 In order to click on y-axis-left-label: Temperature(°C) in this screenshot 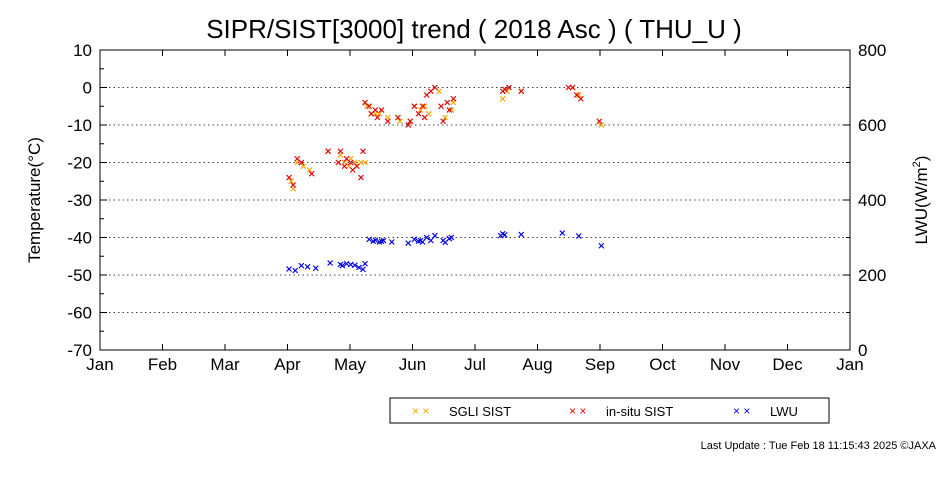, I will do `click(34, 200)`.